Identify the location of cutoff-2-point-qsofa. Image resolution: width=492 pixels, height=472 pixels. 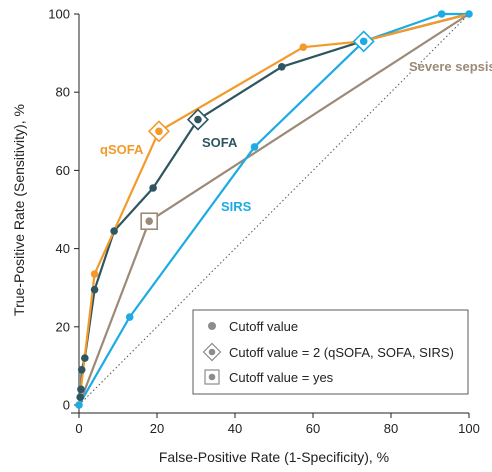
(159, 131).